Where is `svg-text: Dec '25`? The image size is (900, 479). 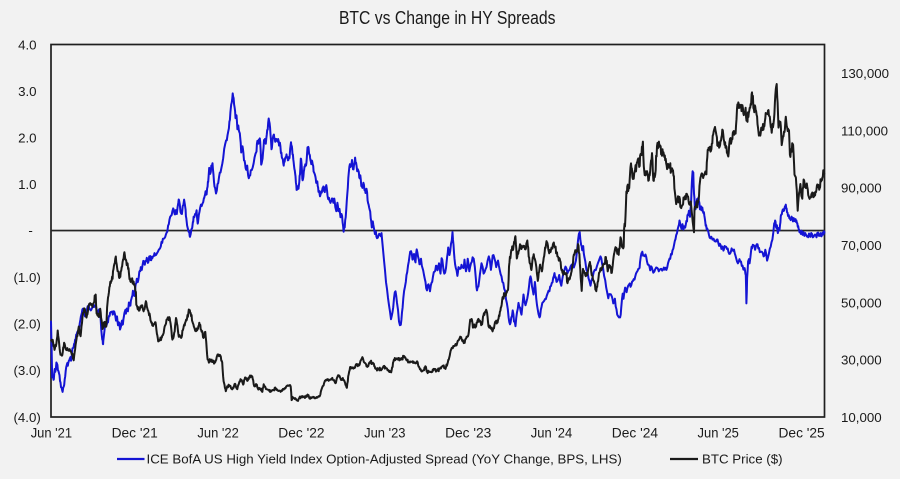 svg-text: Dec '25 is located at coordinates (802, 432).